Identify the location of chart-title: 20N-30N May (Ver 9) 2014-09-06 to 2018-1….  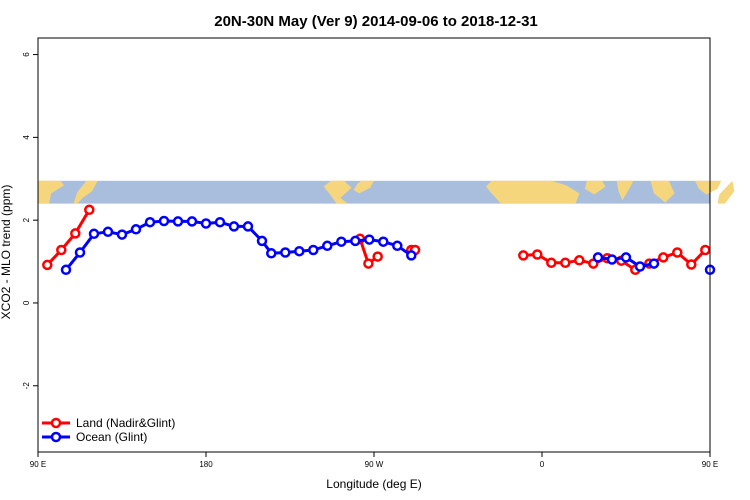
(376, 21).